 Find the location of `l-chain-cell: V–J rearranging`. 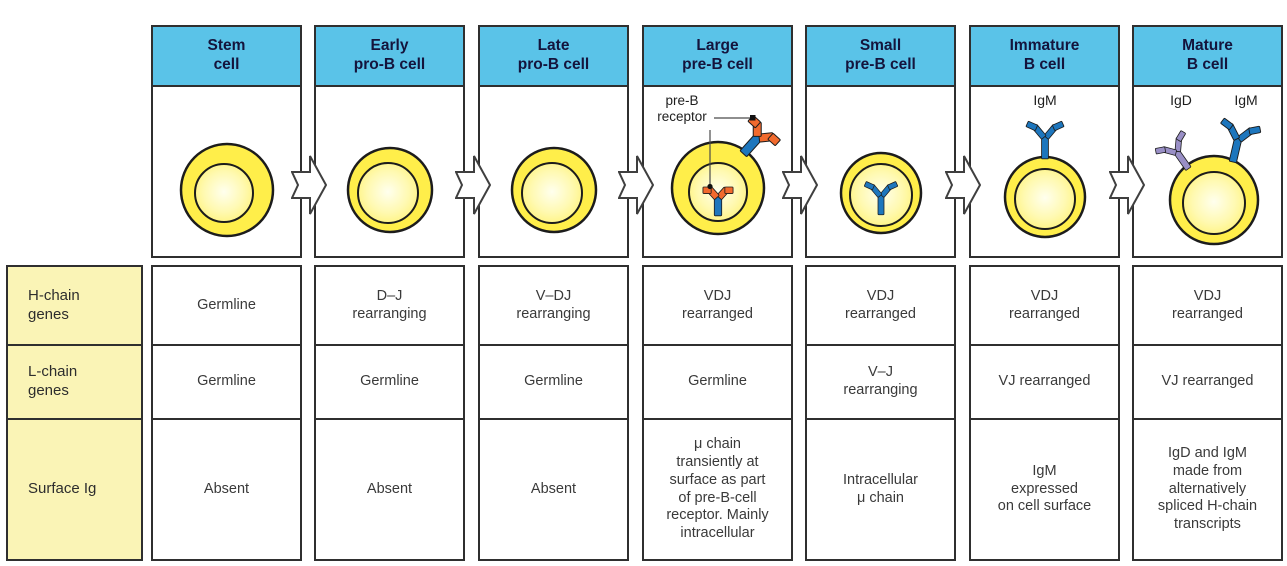

l-chain-cell: V–J rearranging is located at coordinates (880, 383).